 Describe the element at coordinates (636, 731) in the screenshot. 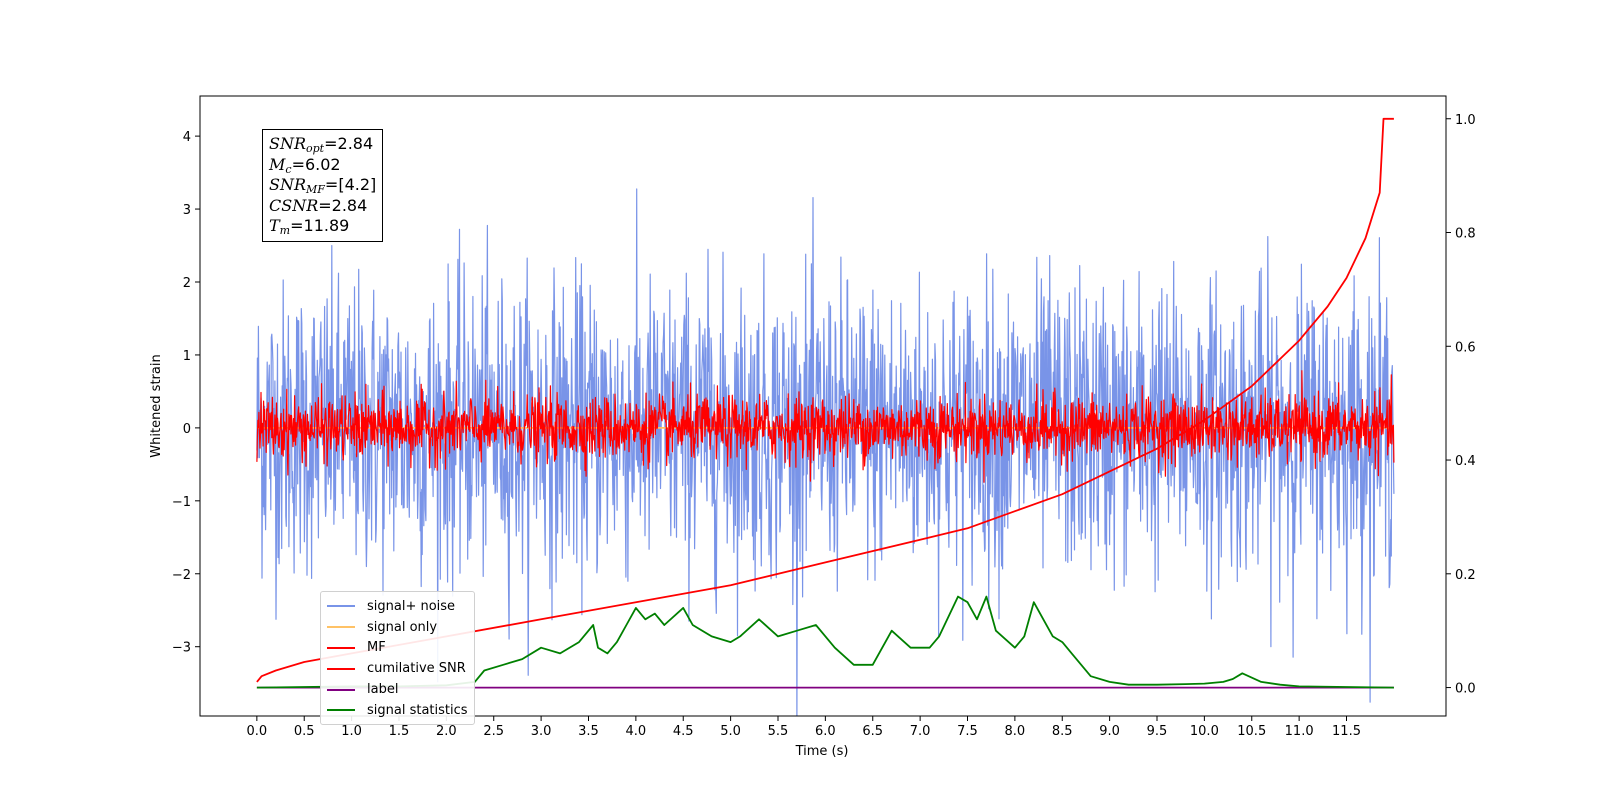

I see `x-tick-label: 4.0` at that location.